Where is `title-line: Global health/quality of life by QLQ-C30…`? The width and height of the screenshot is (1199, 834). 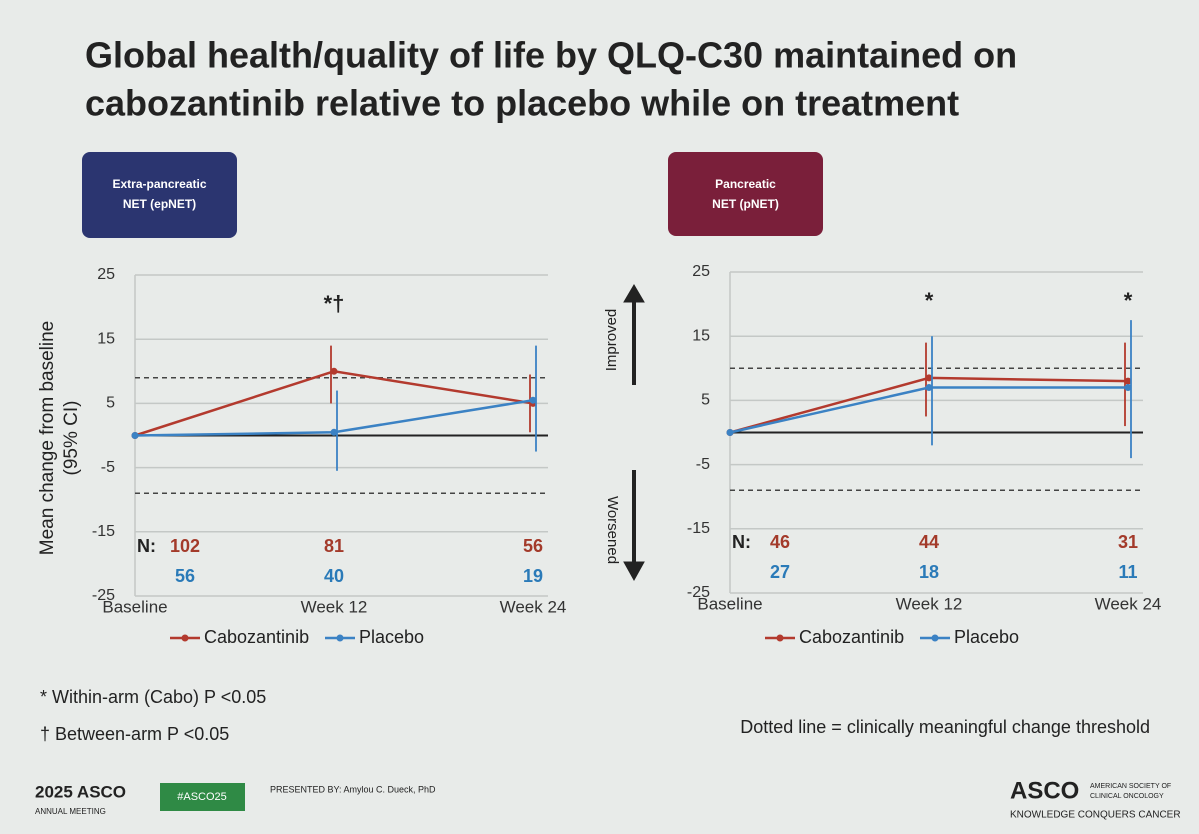 title-line: Global health/quality of life by QLQ-C30… is located at coordinates (551, 55).